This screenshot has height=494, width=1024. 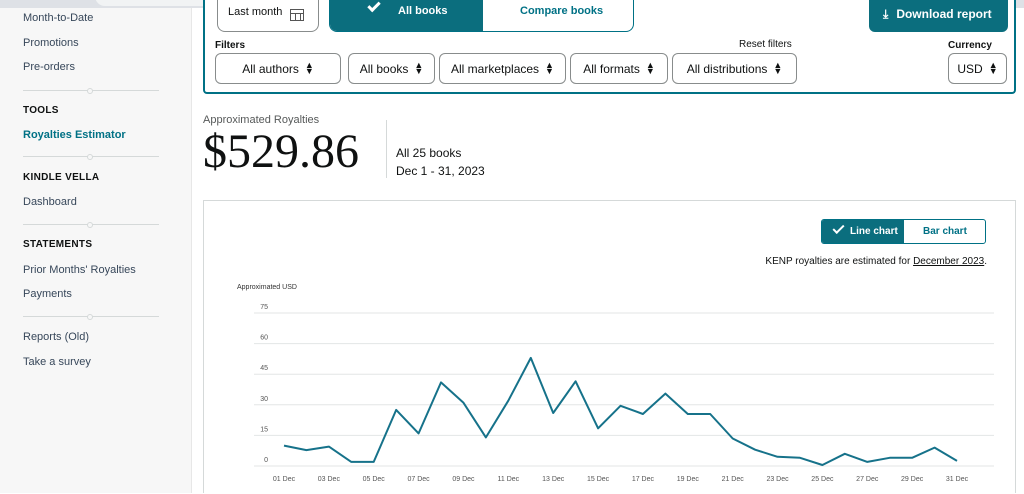 What do you see at coordinates (969, 69) in the screenshot?
I see `currency-dropdown-value: USD` at bounding box center [969, 69].